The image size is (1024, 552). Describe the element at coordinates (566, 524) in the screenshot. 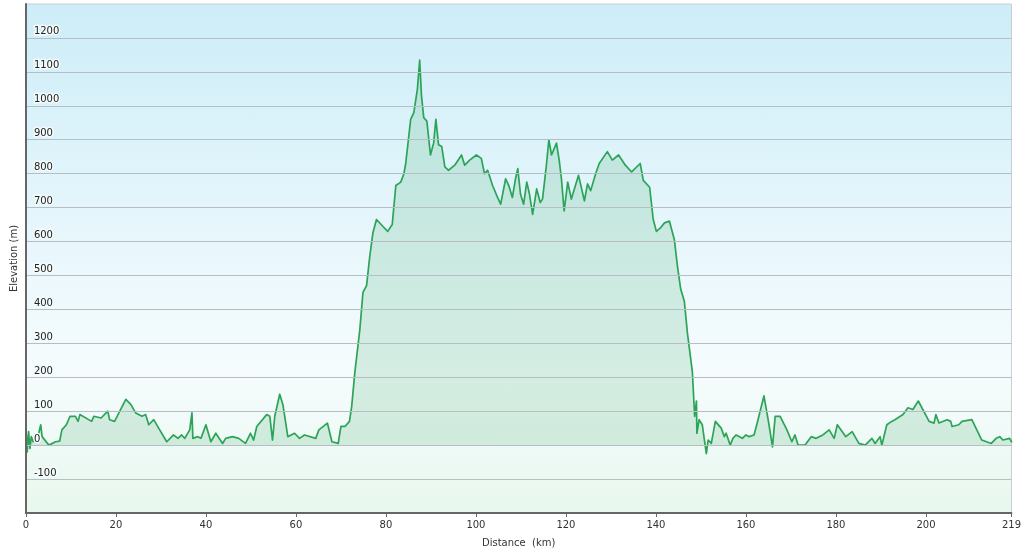

I see `x-tick-label: 120` at that location.